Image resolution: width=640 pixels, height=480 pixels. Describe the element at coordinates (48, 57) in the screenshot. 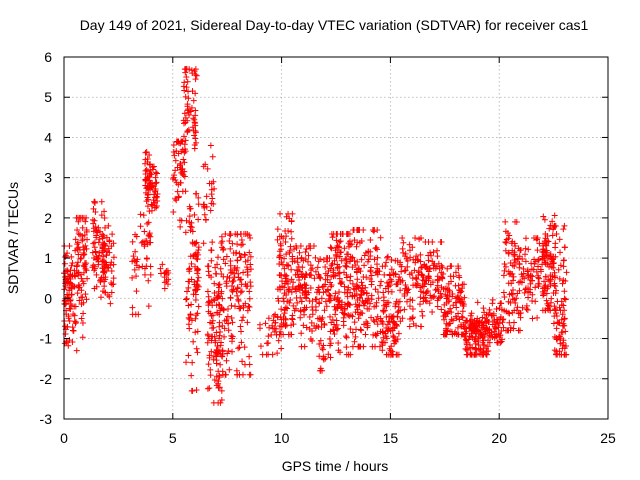

I see `y-tick-label: 6` at that location.